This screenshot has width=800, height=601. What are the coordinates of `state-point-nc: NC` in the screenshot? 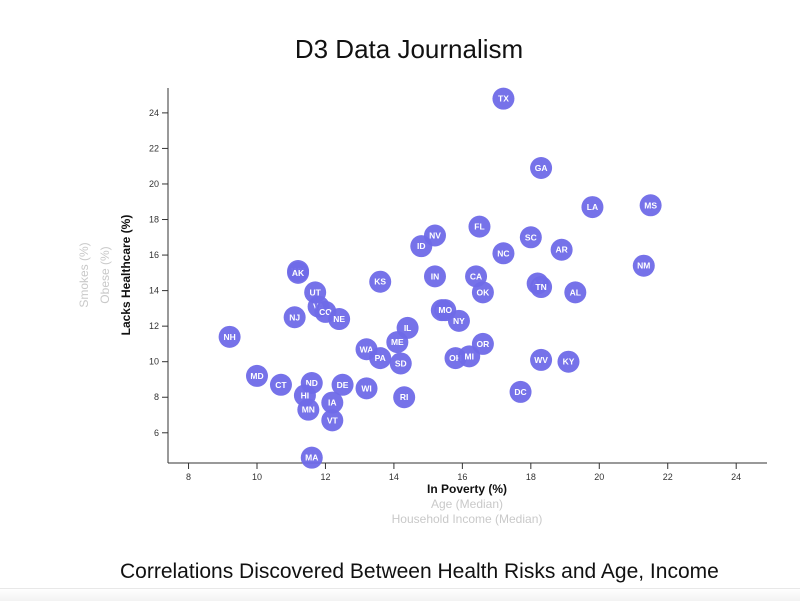 It's located at (503, 253).